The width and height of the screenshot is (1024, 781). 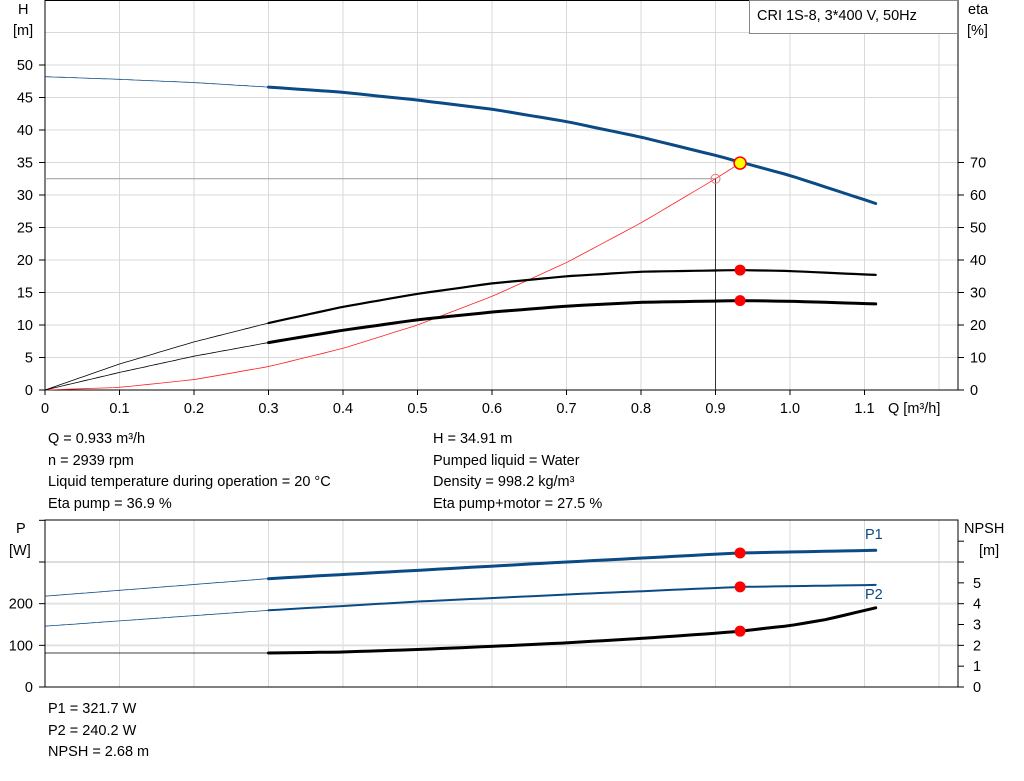 I want to click on p2-curve, so click(x=572, y=597).